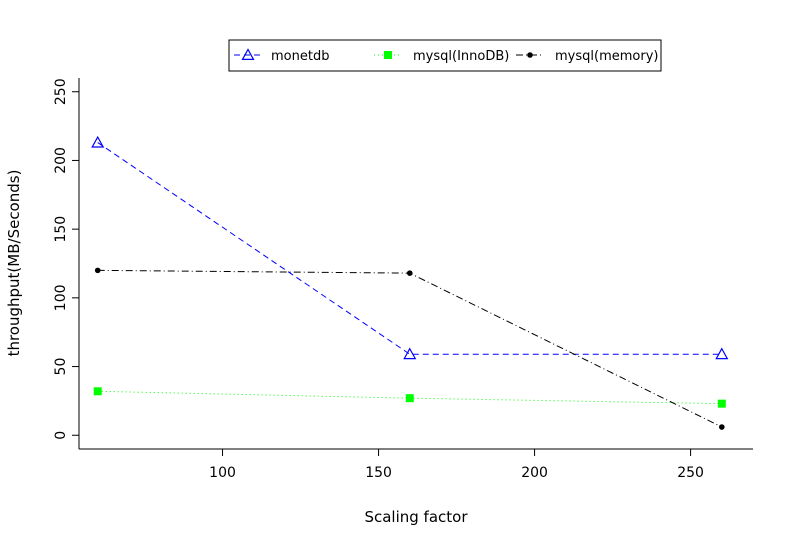 This screenshot has width=794, height=552. I want to click on legend-label: mysql(InnoDB), so click(461, 56).